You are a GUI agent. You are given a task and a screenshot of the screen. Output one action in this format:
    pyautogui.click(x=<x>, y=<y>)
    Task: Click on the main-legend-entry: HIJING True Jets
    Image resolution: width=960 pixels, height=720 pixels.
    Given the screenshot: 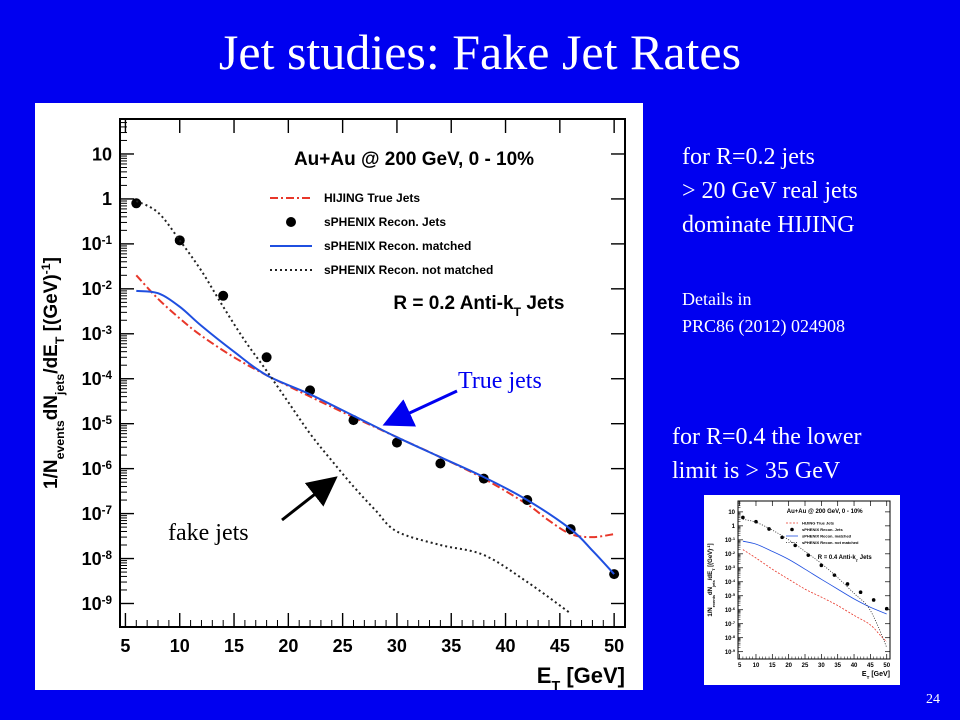 What is the action you would take?
    pyautogui.click(x=372, y=198)
    